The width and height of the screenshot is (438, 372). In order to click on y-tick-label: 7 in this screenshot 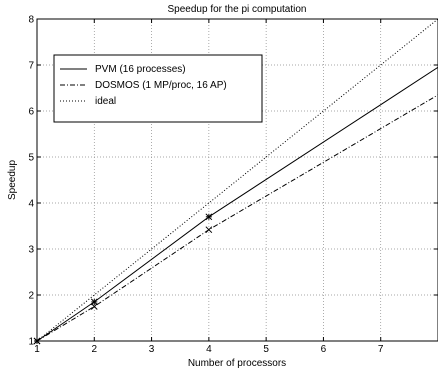, I will do `click(31, 66)`.